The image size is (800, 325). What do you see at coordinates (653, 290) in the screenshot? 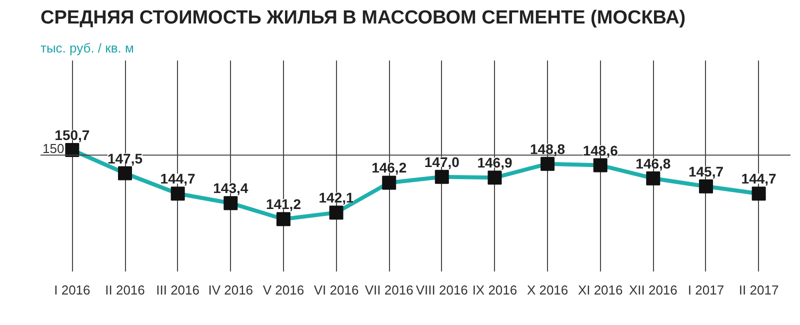
I see `x-tick-label: XII 2016` at bounding box center [653, 290].